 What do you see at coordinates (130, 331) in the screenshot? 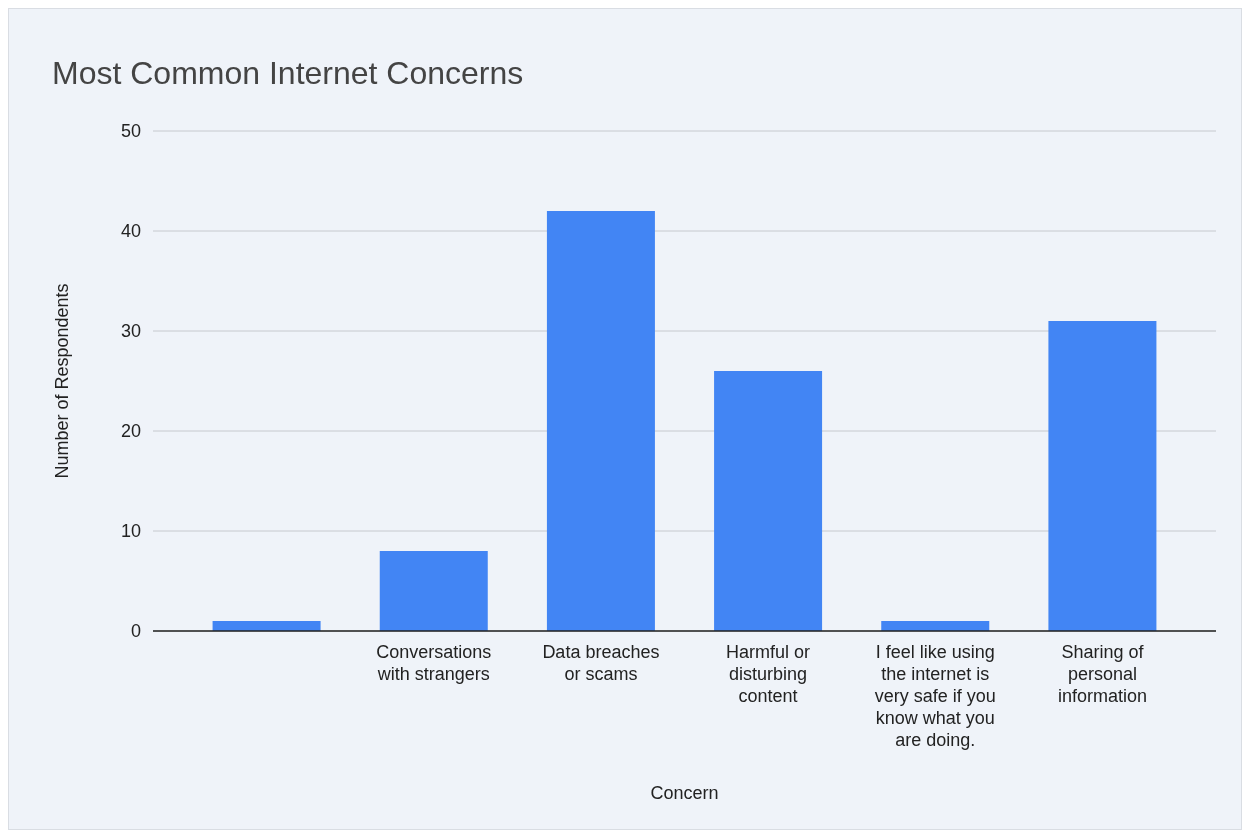
I see `y-tick-label: 30` at bounding box center [130, 331].